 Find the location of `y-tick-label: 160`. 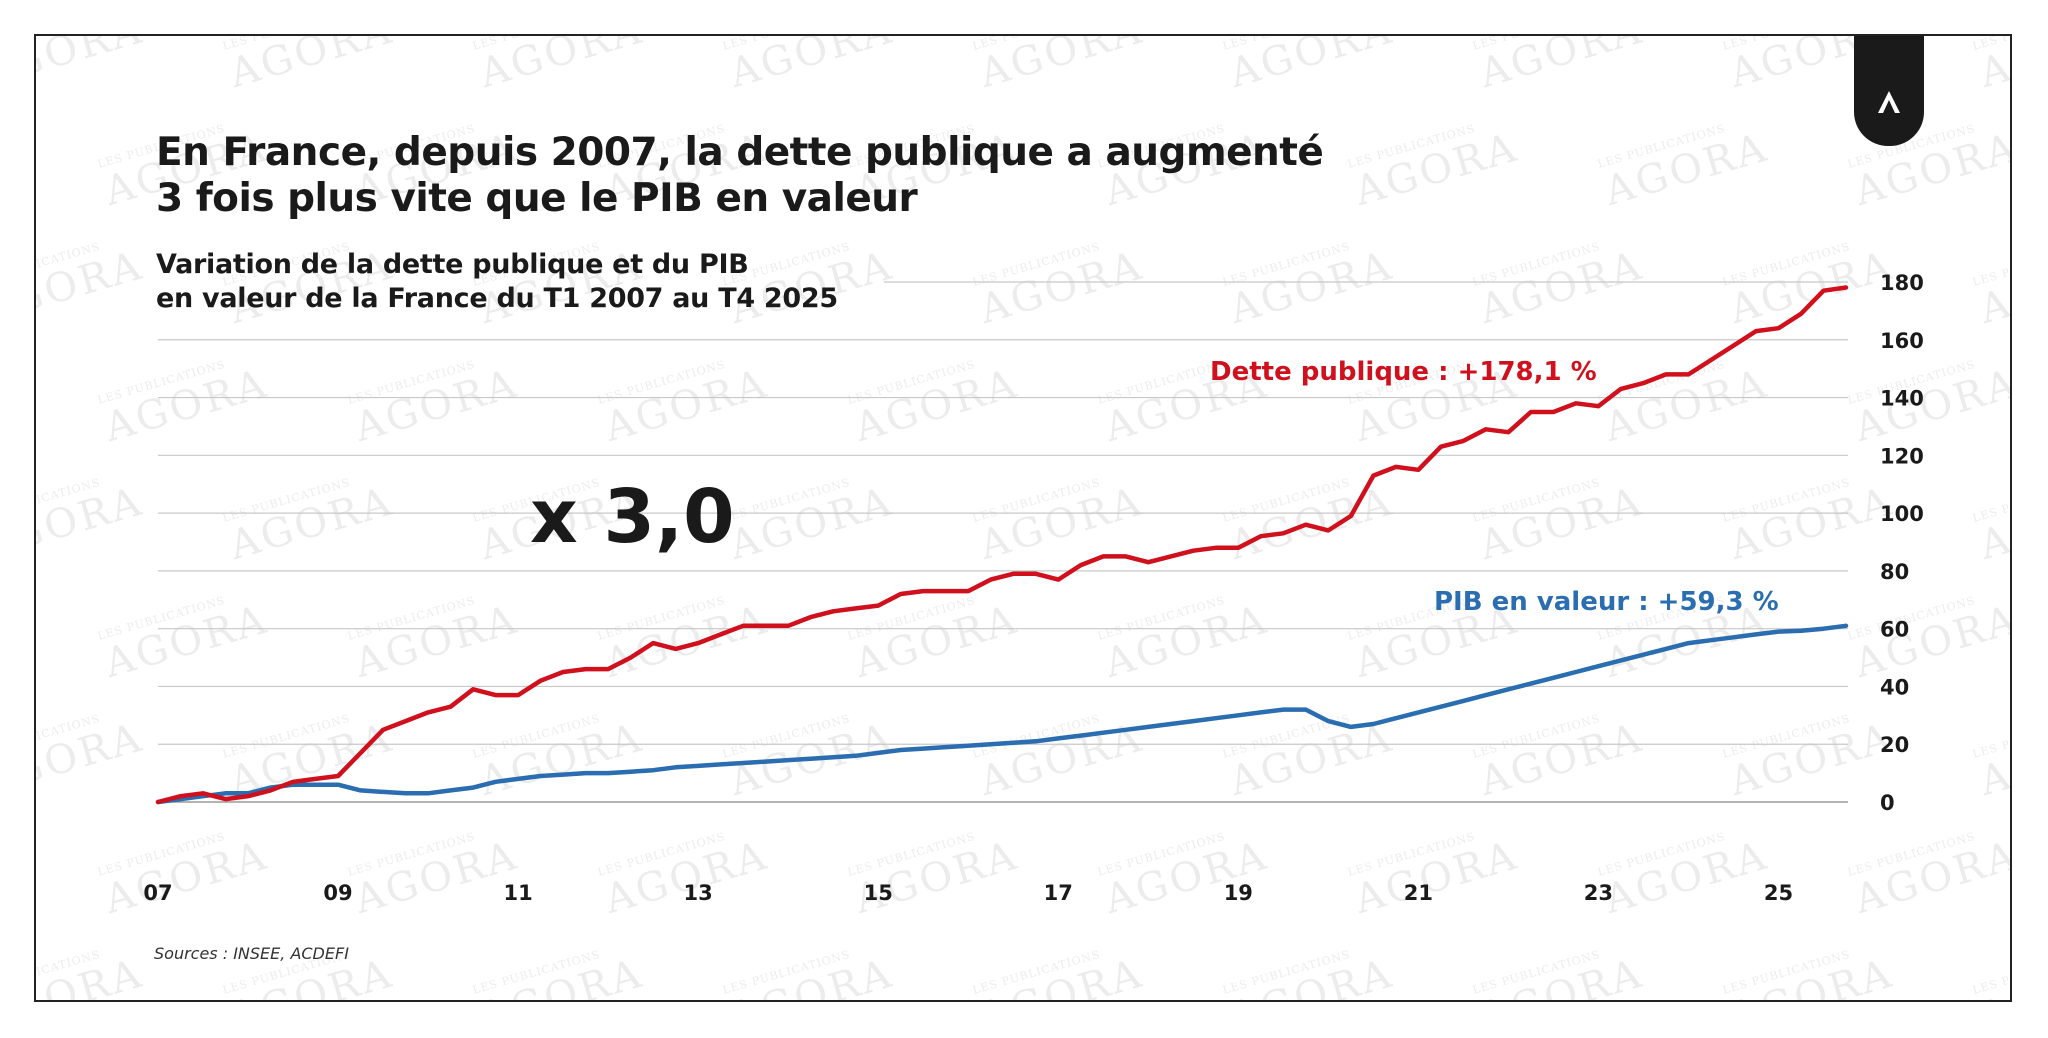

y-tick-label: 160 is located at coordinates (1902, 341).